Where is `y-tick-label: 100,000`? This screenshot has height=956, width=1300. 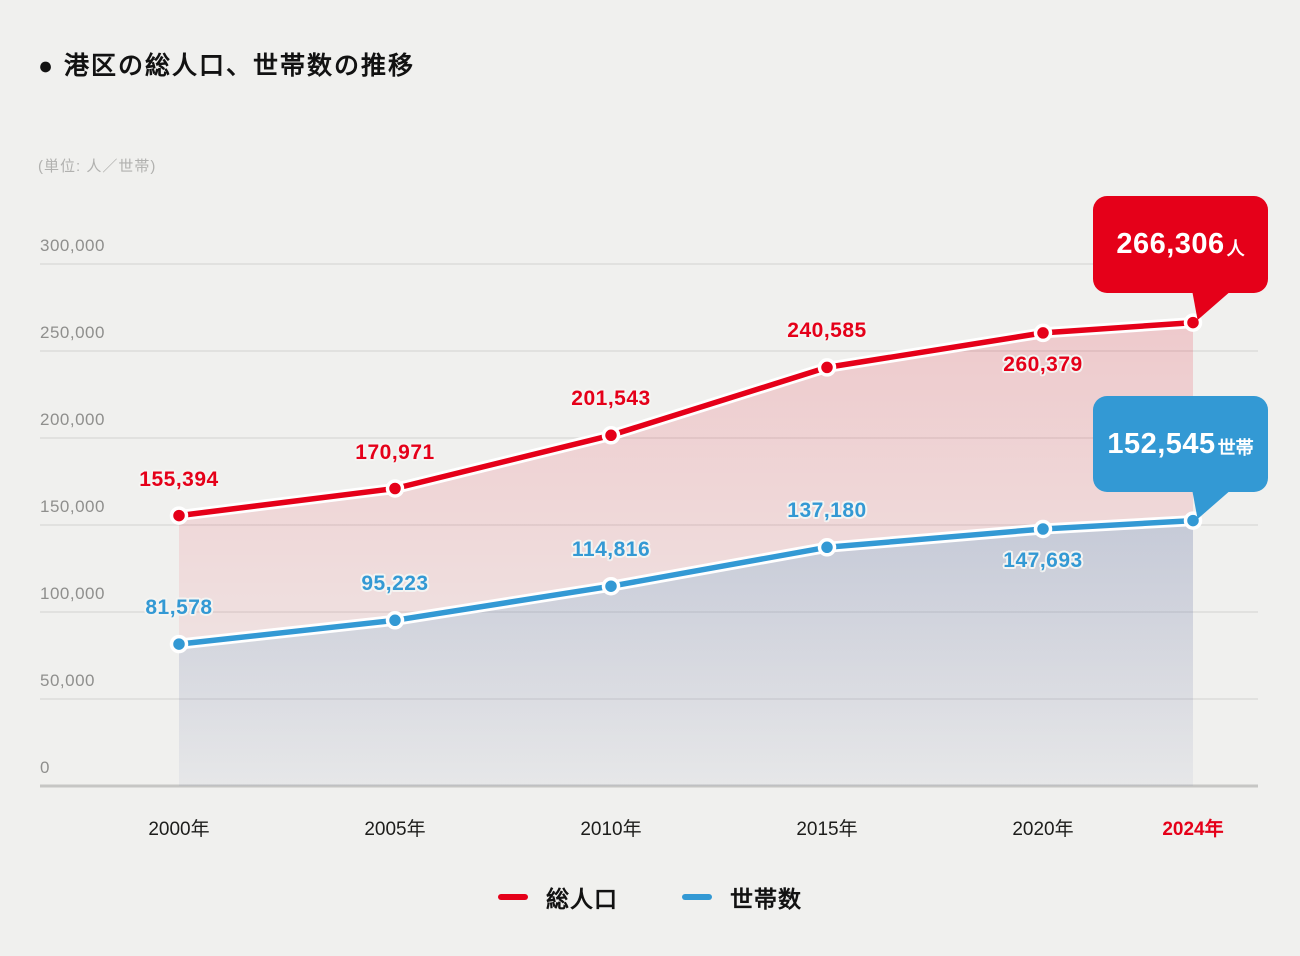
y-tick-label: 100,000 is located at coordinates (72, 593).